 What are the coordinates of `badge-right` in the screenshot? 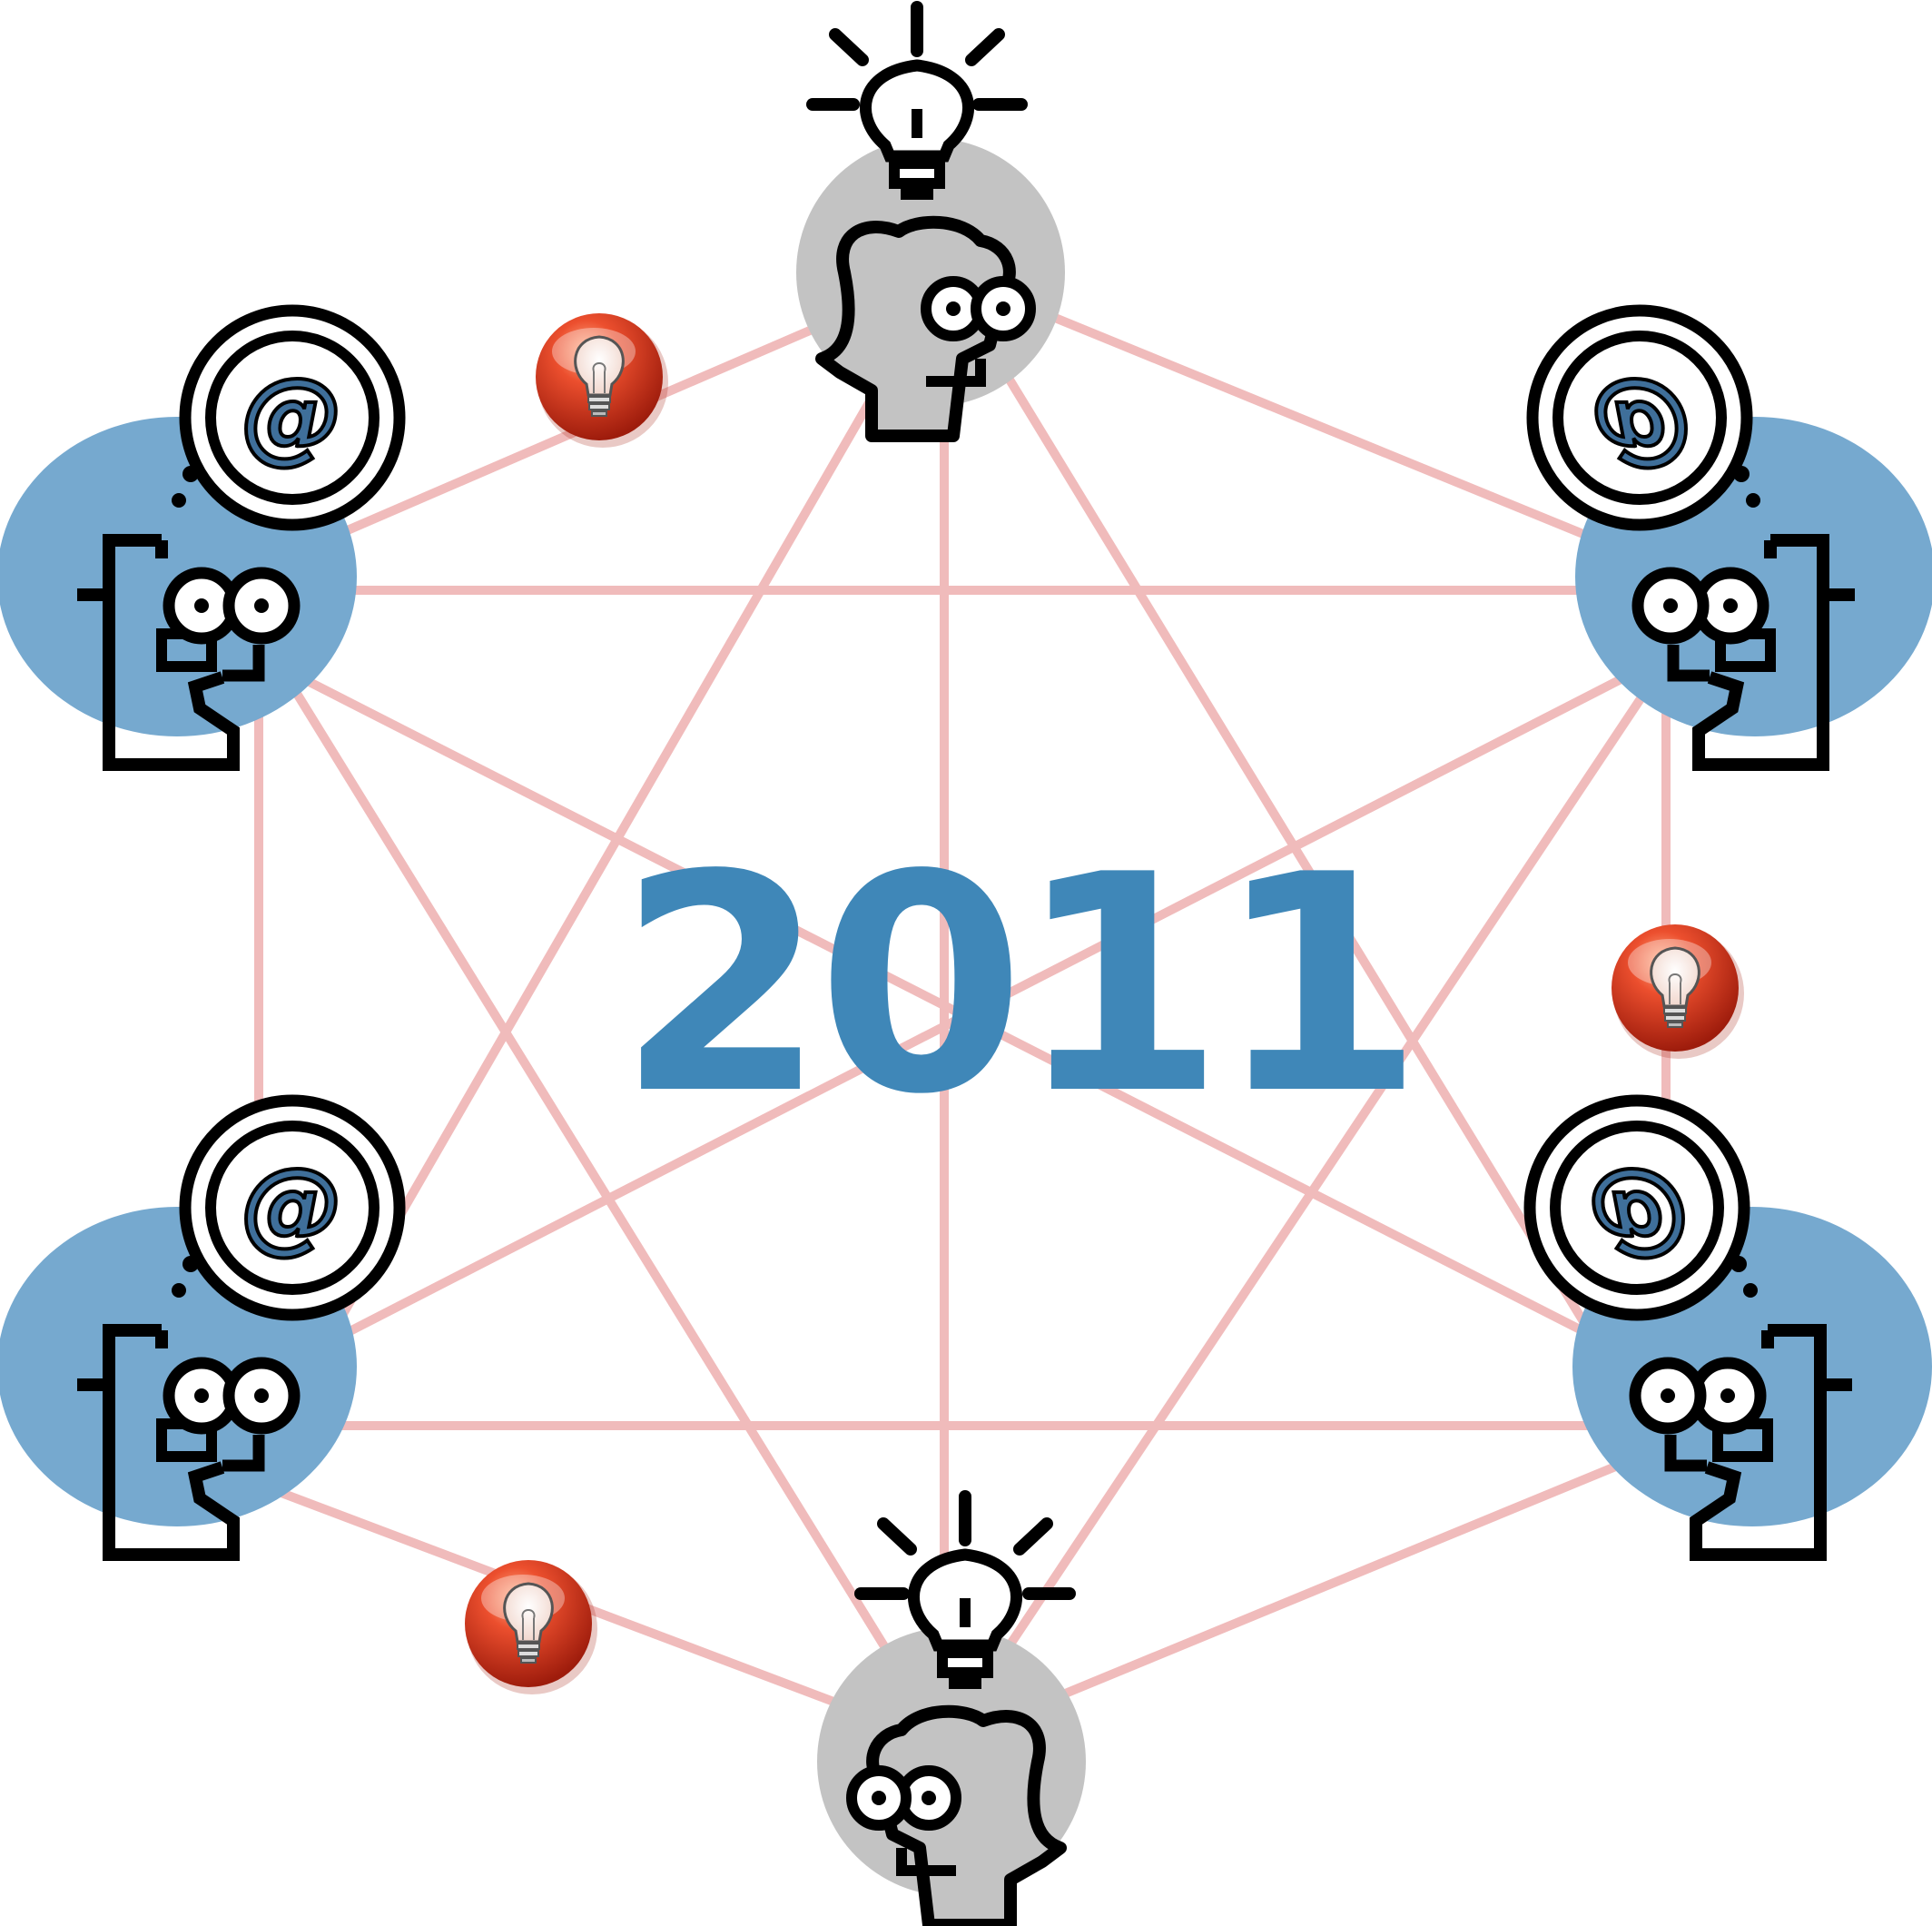 It's located at (1678, 992).